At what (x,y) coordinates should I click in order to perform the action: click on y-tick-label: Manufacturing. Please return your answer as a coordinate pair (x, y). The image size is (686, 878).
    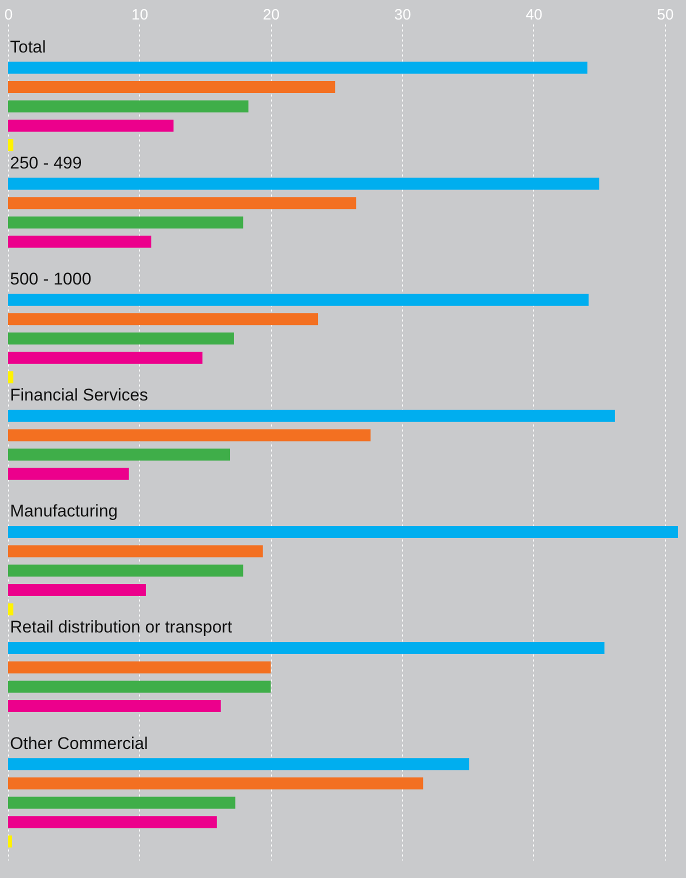
    Looking at the image, I should click on (64, 511).